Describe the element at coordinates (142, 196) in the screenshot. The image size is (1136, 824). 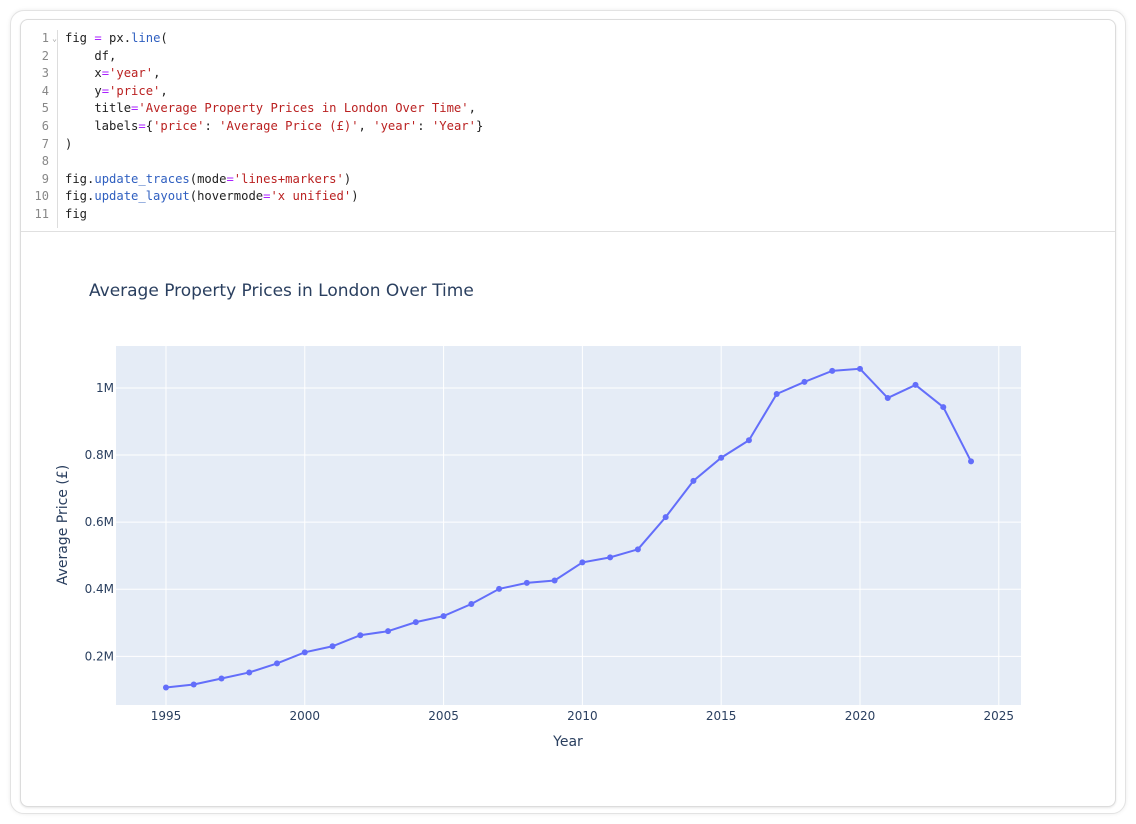
I see `code-token: update_layout` at that location.